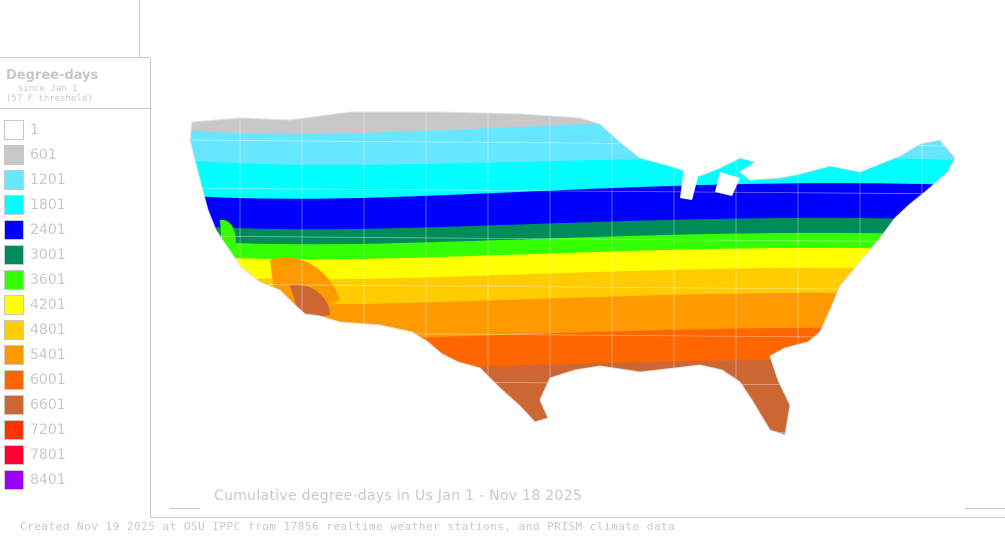 This screenshot has height=540, width=1005. What do you see at coordinates (48, 230) in the screenshot?
I see `legend-label: 2401` at bounding box center [48, 230].